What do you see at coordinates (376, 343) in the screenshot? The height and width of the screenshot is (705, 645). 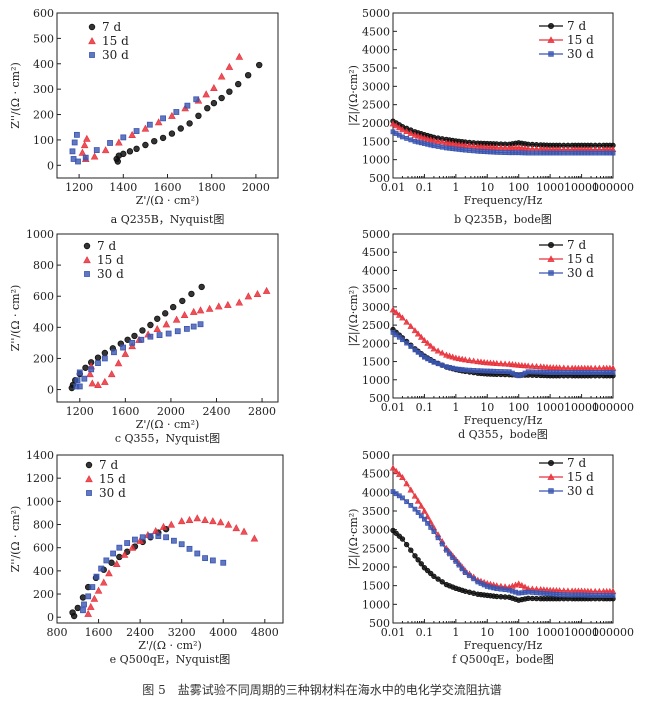 I see `y-tick-label: 2000` at bounding box center [376, 343].